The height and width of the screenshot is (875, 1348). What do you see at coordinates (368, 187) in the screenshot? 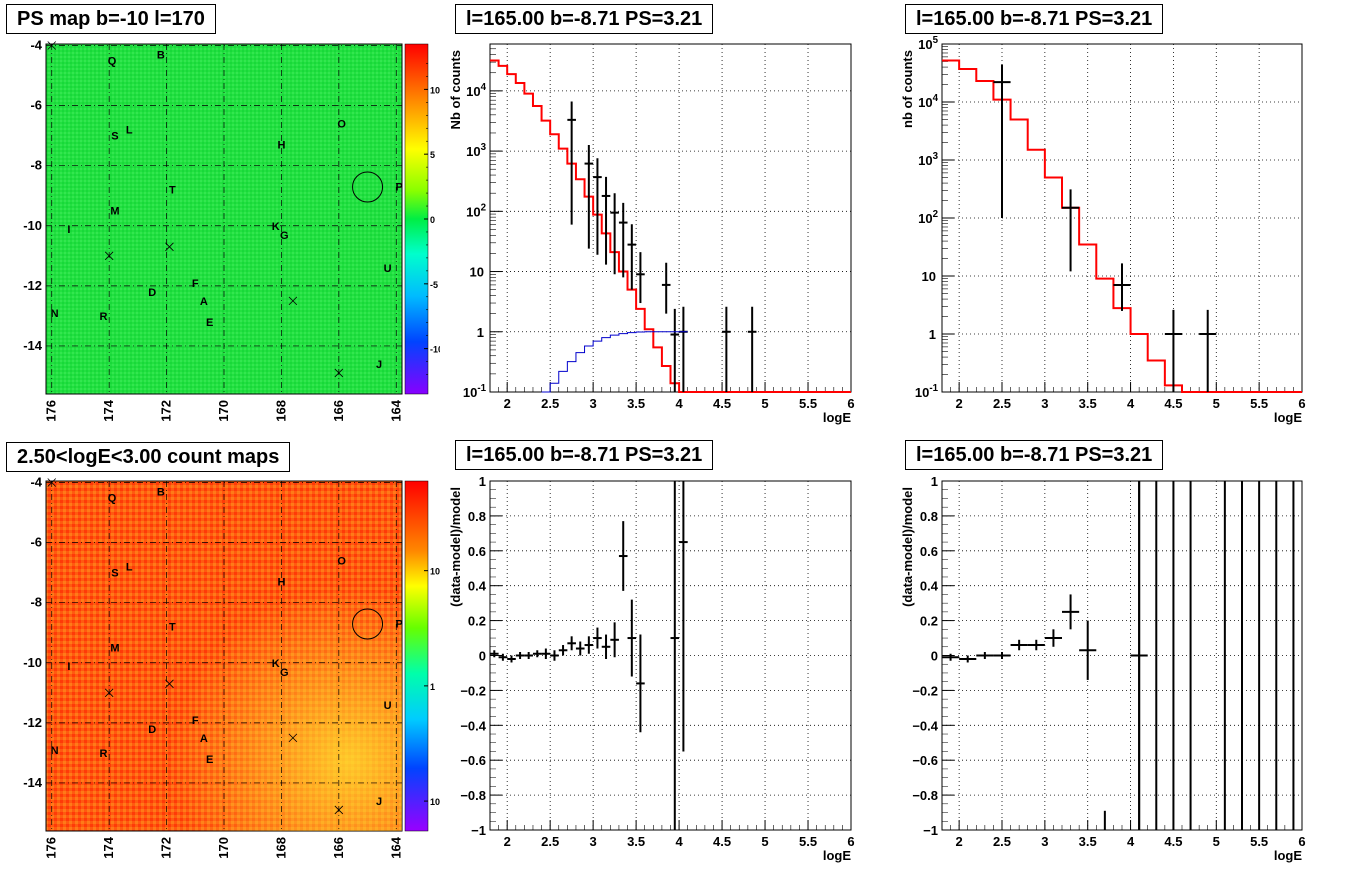
I see `source-circle-marker` at bounding box center [368, 187].